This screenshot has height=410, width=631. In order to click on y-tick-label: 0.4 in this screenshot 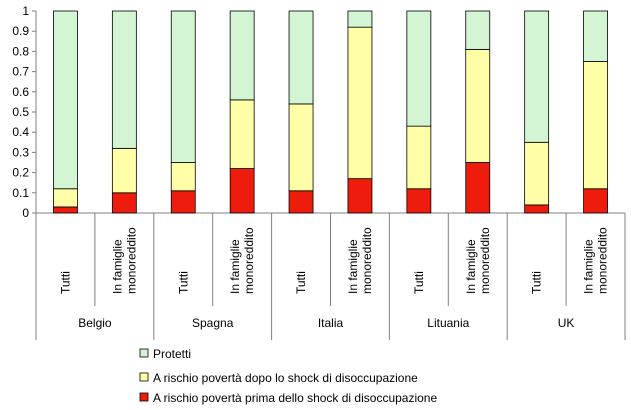, I will do `click(20, 132)`.